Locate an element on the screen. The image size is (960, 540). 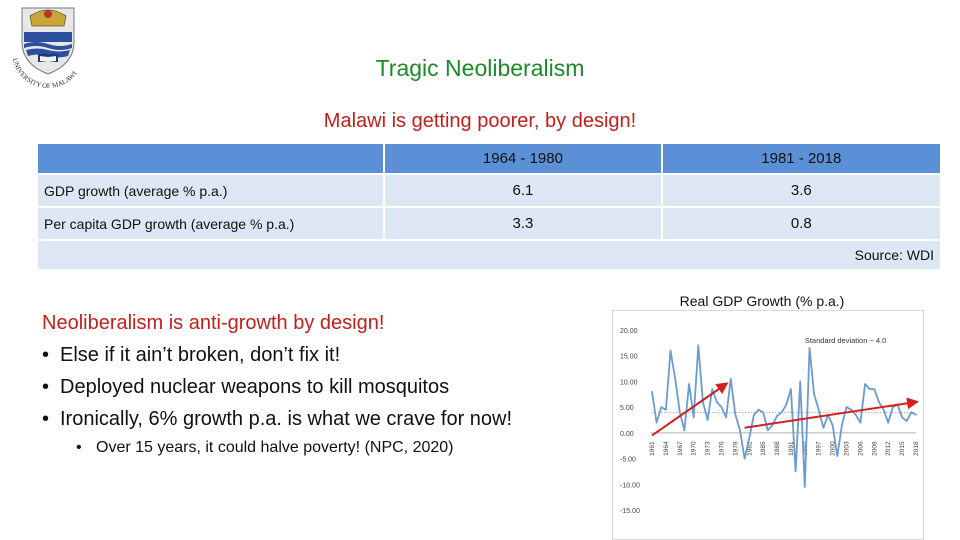
table-source-row: Source: WDI is located at coordinates (489, 255).